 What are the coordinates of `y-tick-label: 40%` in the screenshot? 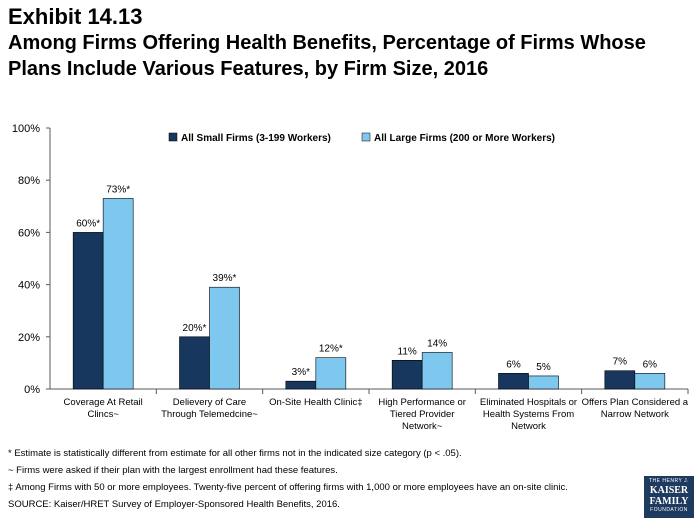 It's located at (29, 286).